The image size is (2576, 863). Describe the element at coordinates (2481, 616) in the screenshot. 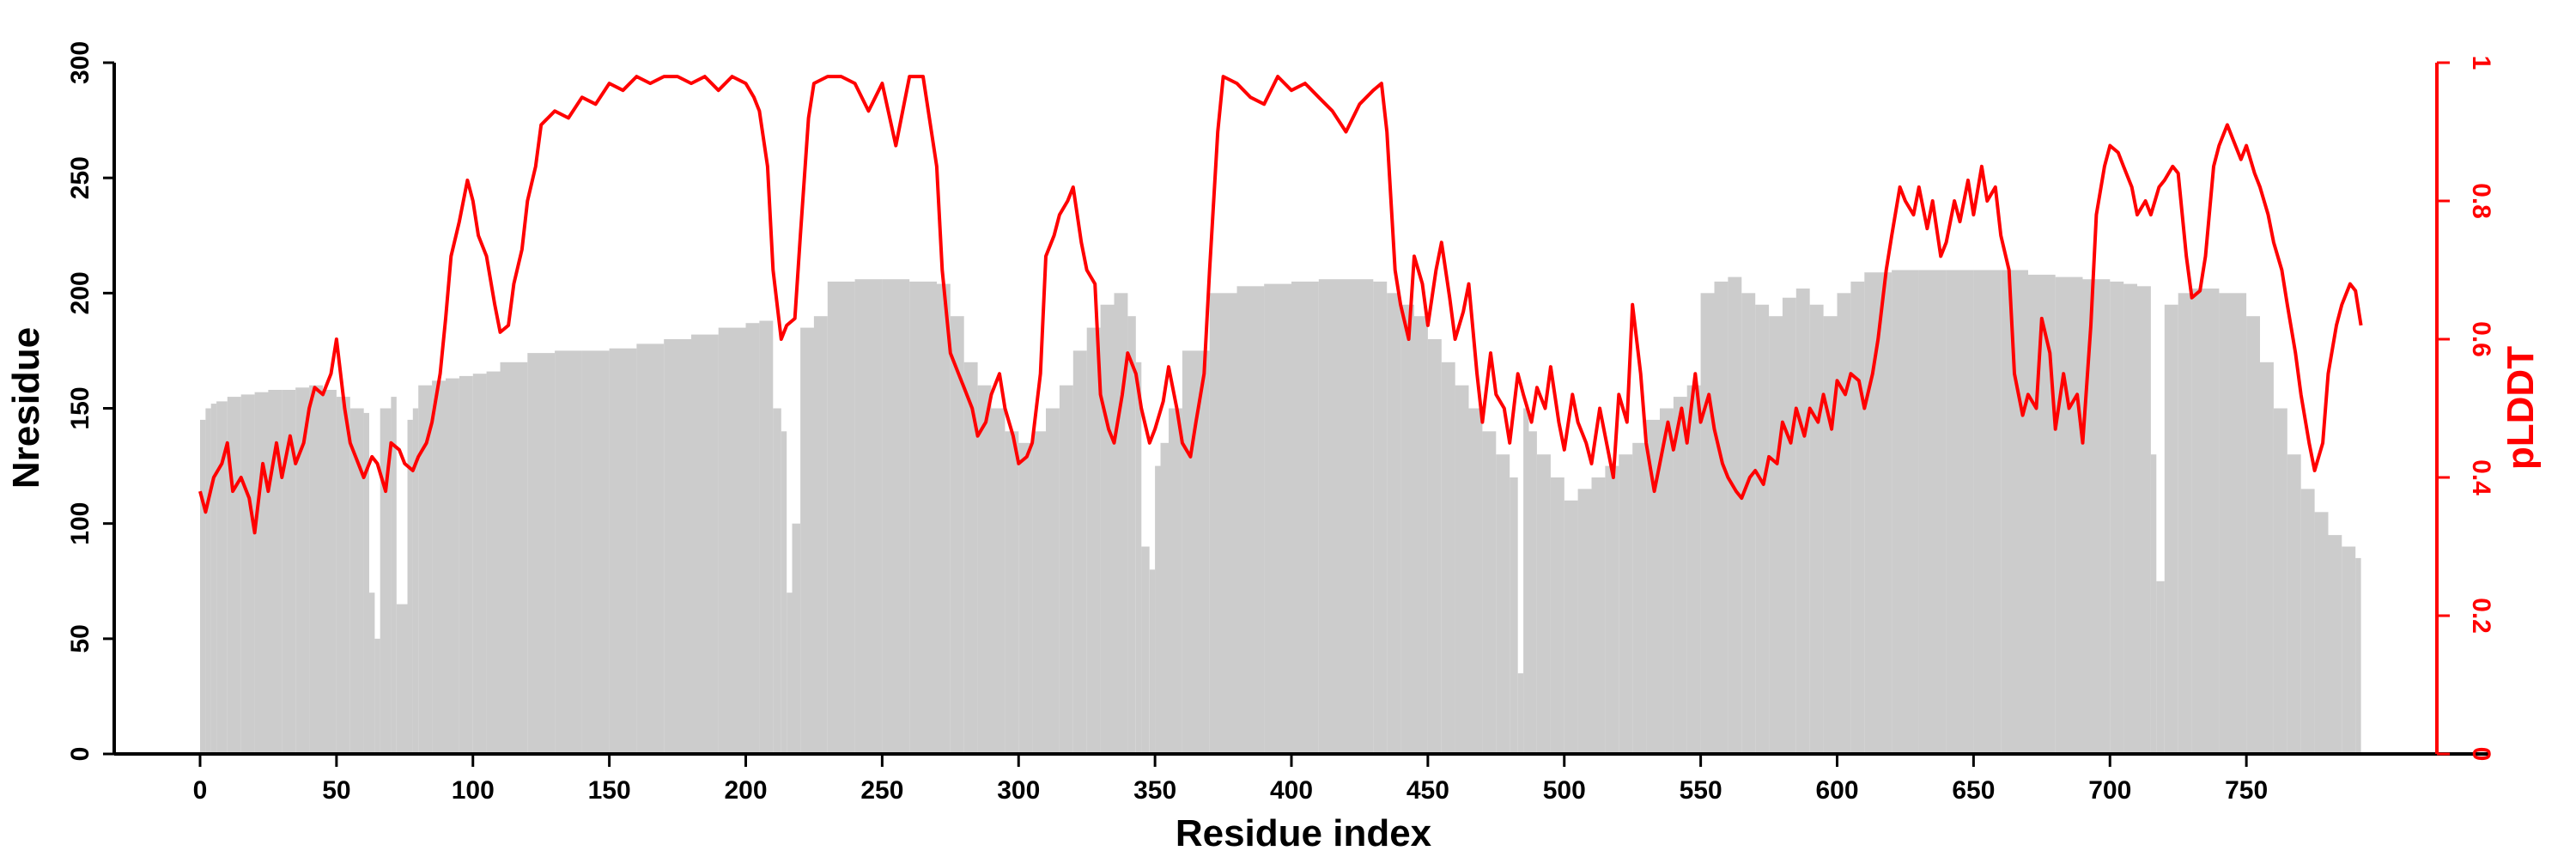

I see `y-right-tick-label: 0.2` at that location.